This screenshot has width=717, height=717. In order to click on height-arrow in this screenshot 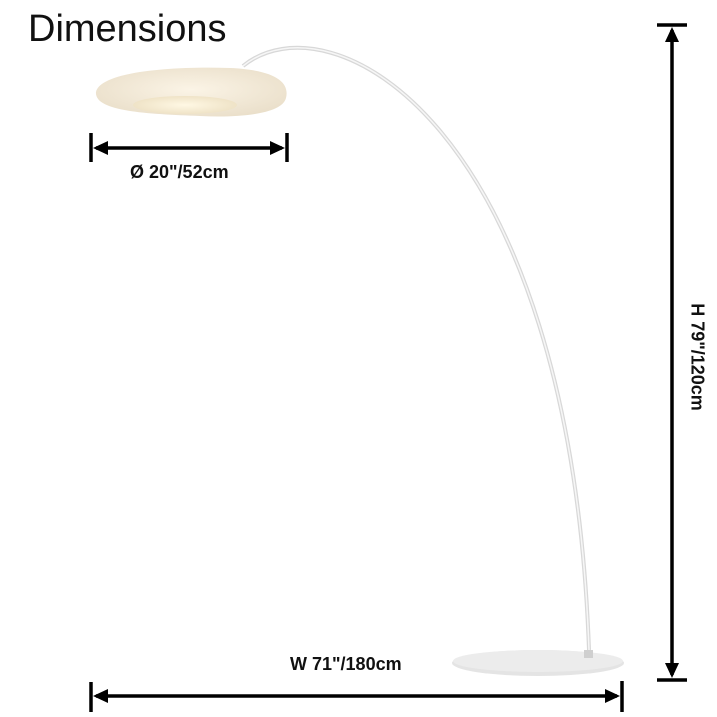, I will do `click(672, 352)`.